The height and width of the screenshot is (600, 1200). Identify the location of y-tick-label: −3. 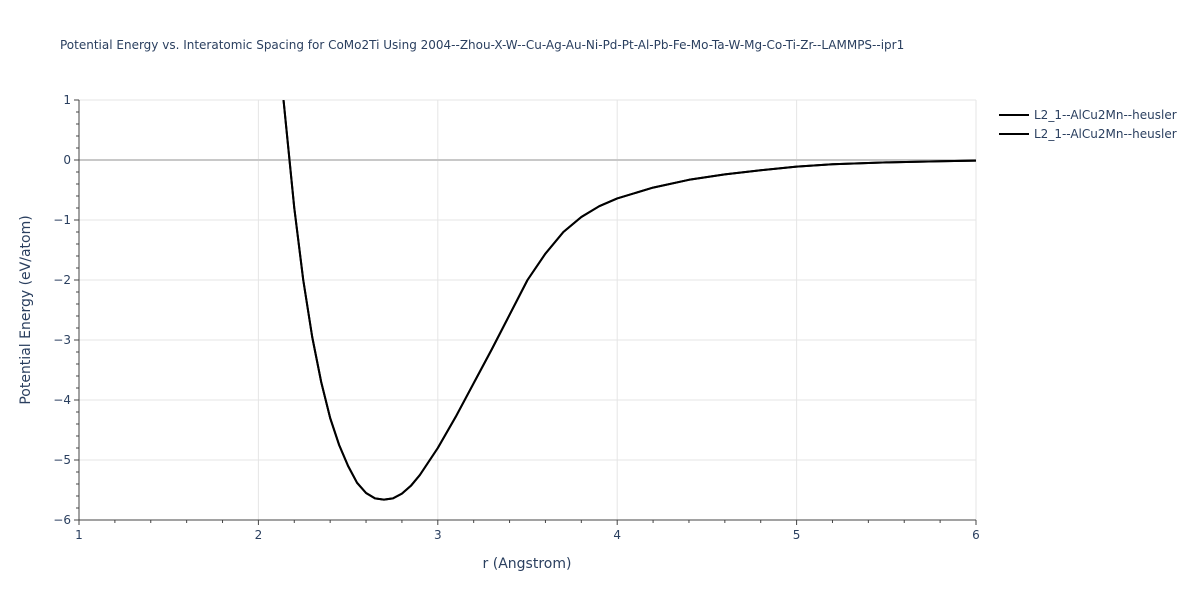
(62, 340).